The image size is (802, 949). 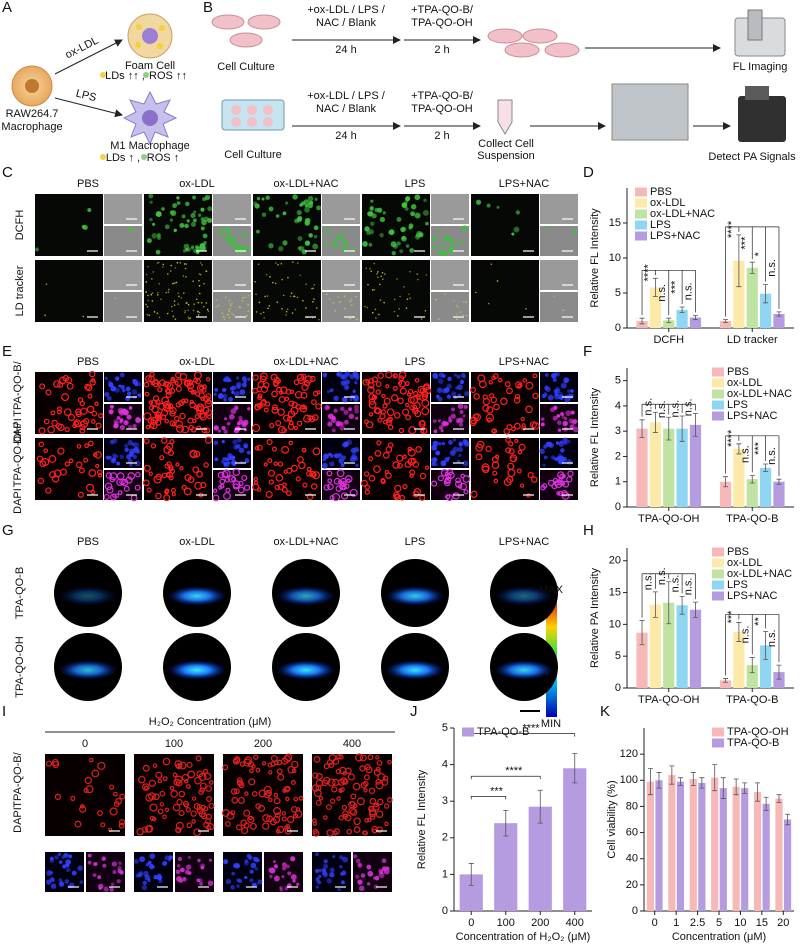 I want to click on y-axis-title: Relative FL Intensity, so click(x=595, y=437).